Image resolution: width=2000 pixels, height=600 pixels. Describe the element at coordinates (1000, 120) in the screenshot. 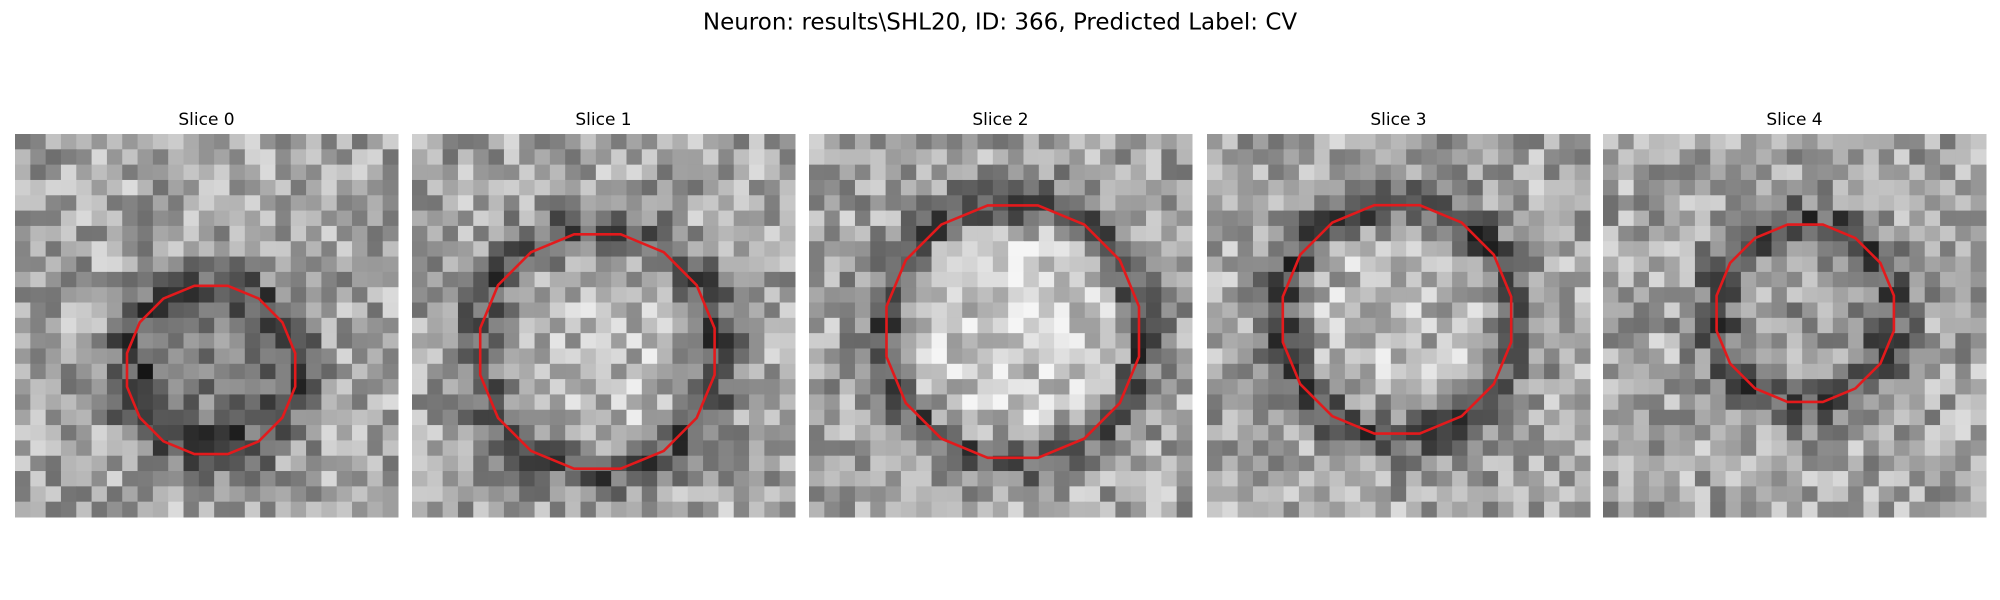

I see `panel-title: Slice 2` at that location.